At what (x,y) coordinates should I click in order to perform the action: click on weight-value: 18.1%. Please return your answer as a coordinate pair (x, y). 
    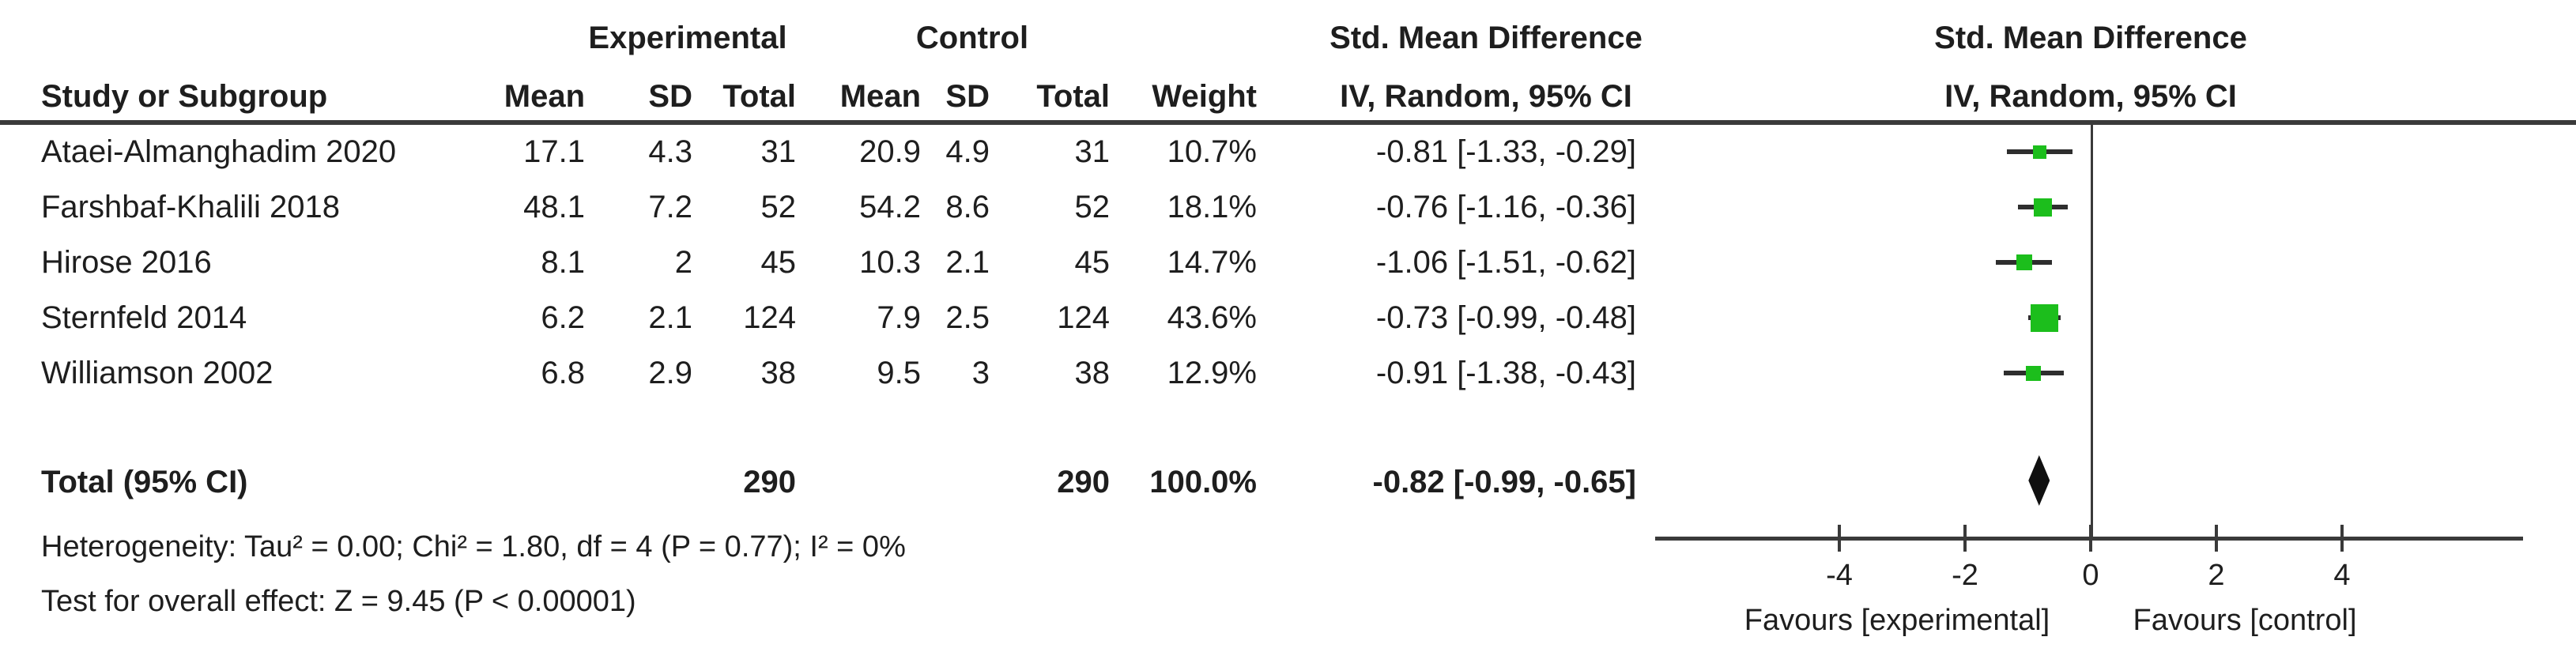
    Looking at the image, I should click on (1212, 207).